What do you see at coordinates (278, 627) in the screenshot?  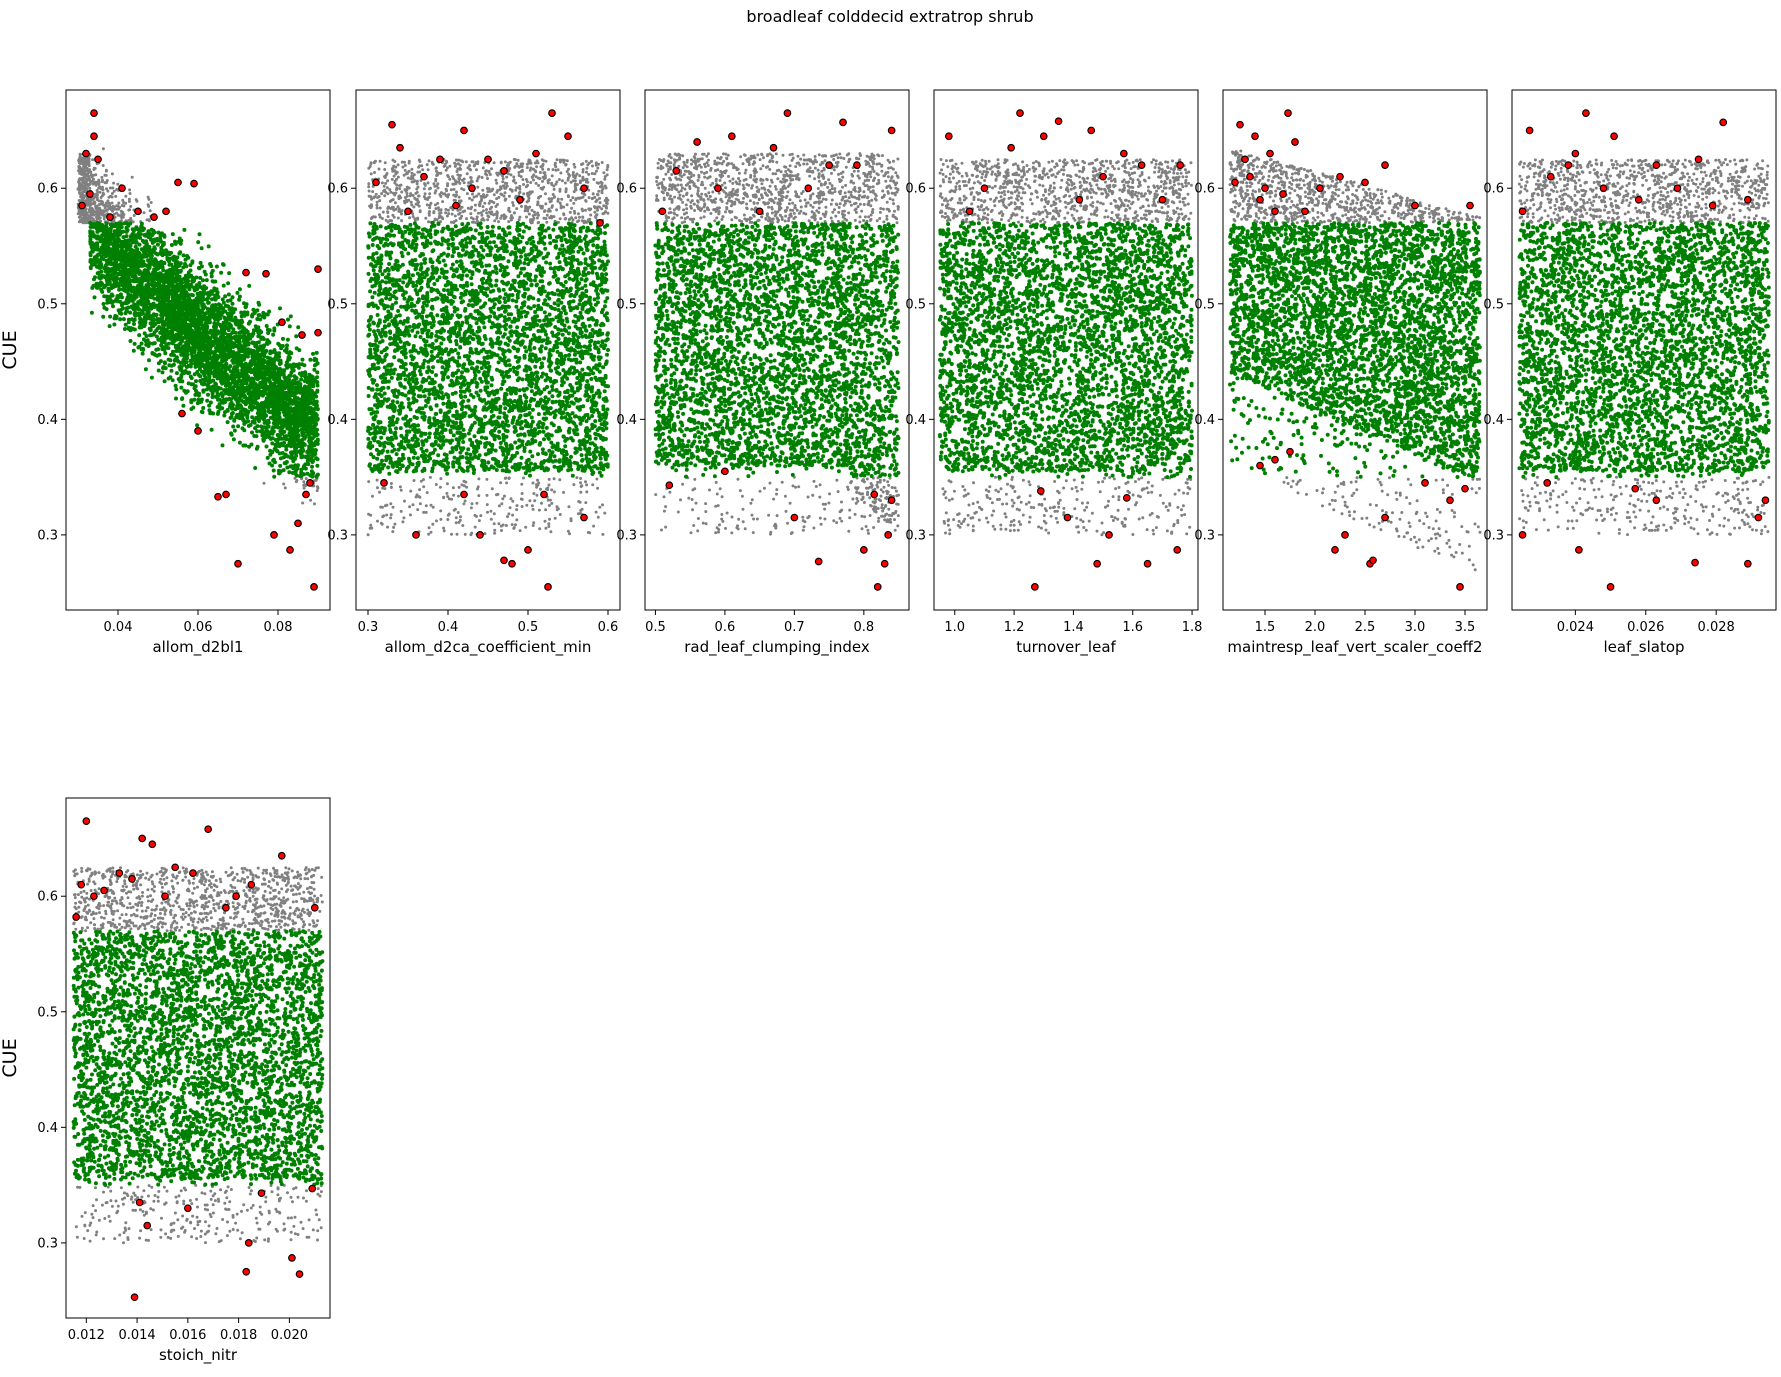 I see `x-tick-label: 0.08` at bounding box center [278, 627].